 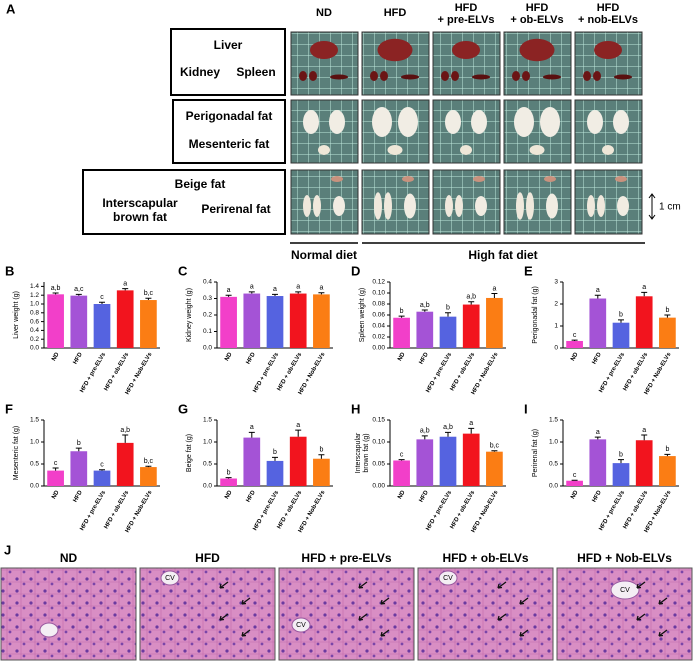 I want to click on significance-letter: a,b, so click(x=425, y=305).